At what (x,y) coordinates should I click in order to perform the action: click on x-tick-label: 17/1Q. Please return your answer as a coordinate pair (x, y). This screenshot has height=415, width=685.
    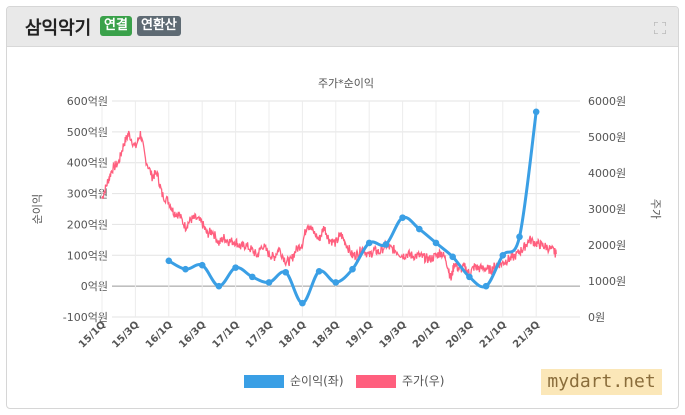
    Looking at the image, I should click on (226, 334).